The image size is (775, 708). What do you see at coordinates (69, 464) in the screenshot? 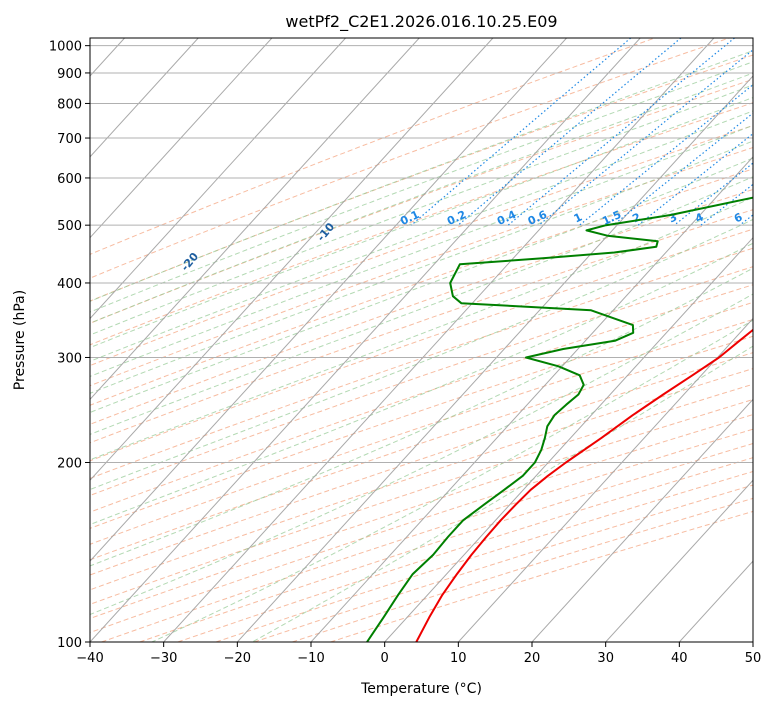
I see `y-tick-label: 200` at bounding box center [69, 464].